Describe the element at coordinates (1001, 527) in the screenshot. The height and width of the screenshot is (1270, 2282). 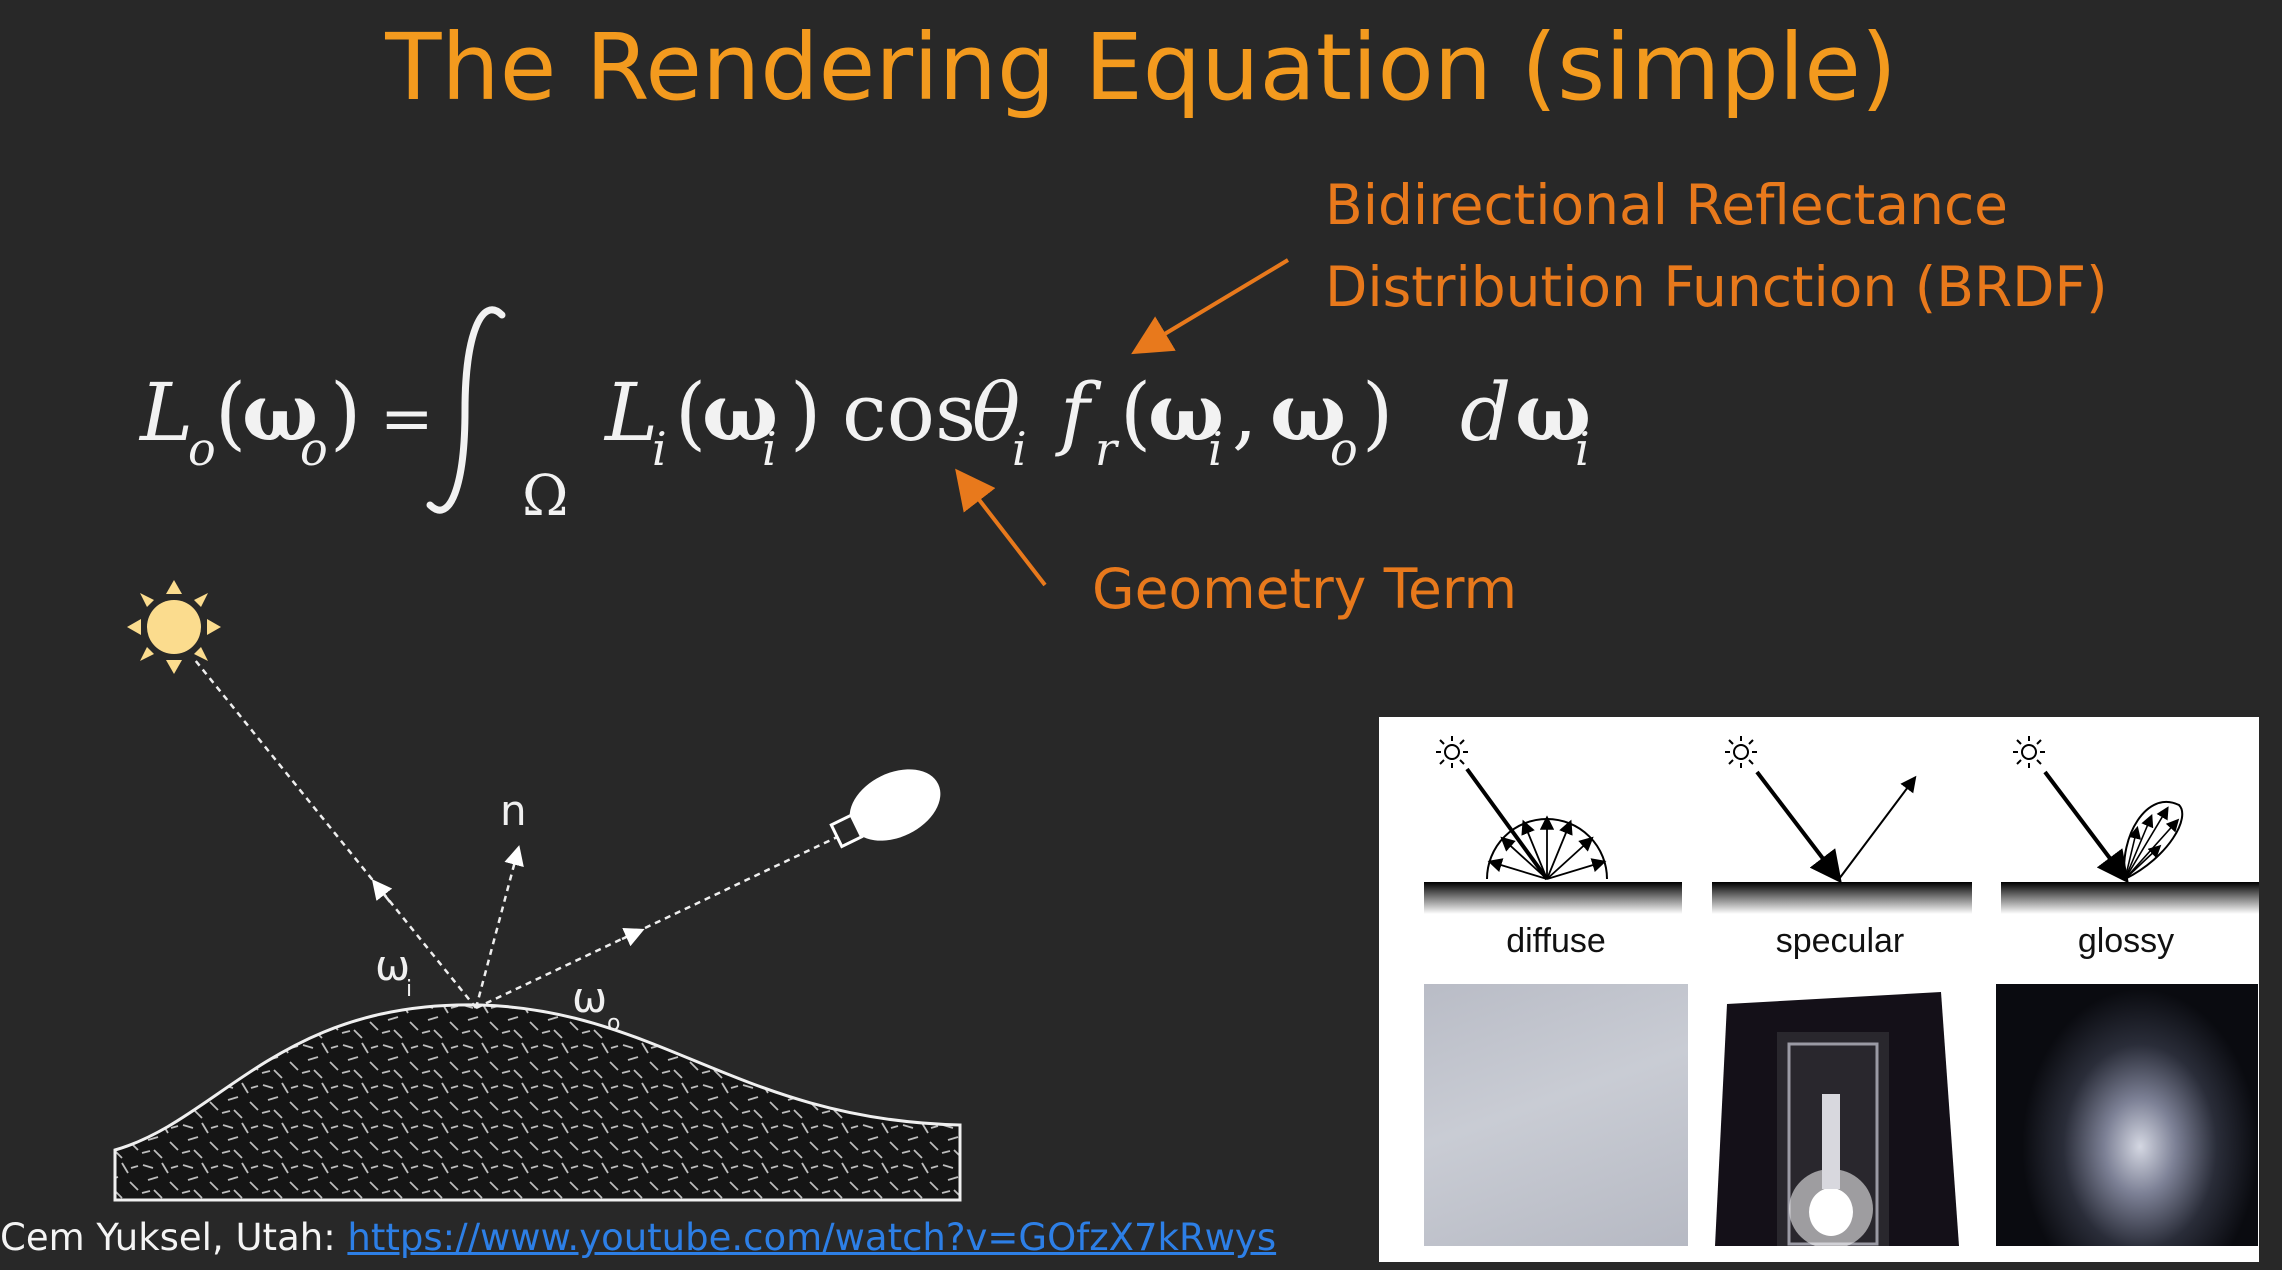
I see `geometry-arrow` at that location.